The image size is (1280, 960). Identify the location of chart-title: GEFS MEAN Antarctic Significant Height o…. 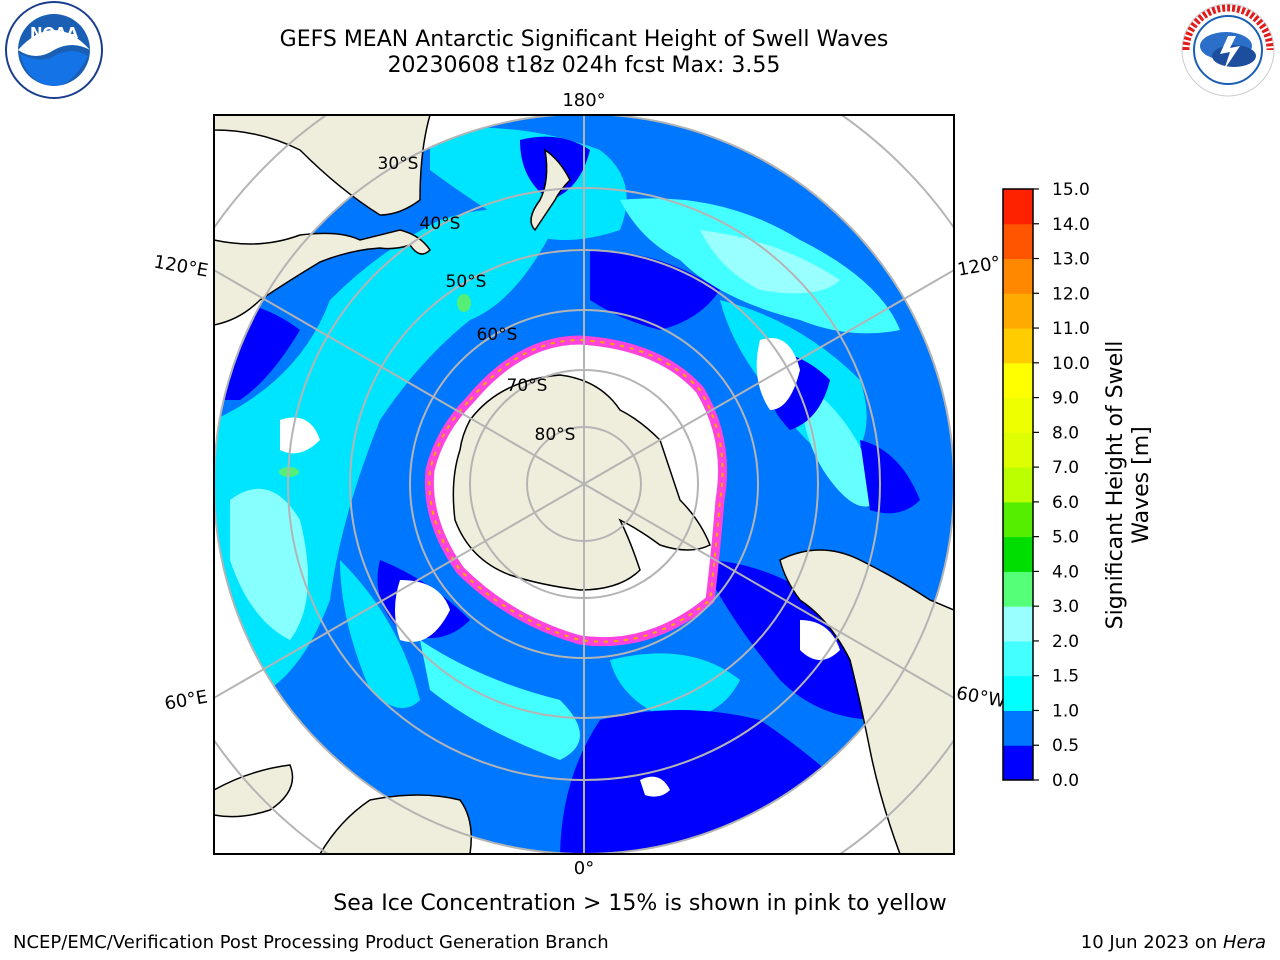
(584, 39).